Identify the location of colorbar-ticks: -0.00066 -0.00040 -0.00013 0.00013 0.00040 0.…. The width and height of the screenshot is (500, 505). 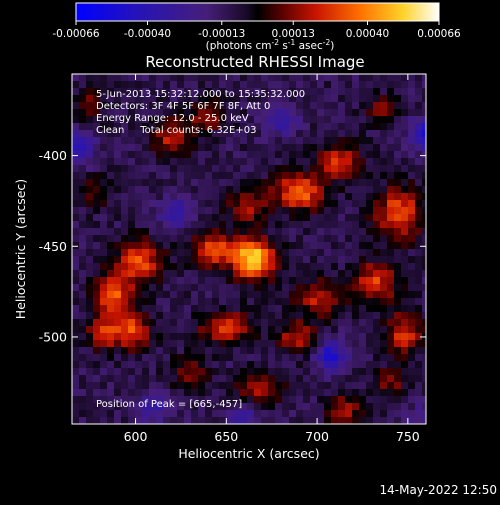
(256, 30).